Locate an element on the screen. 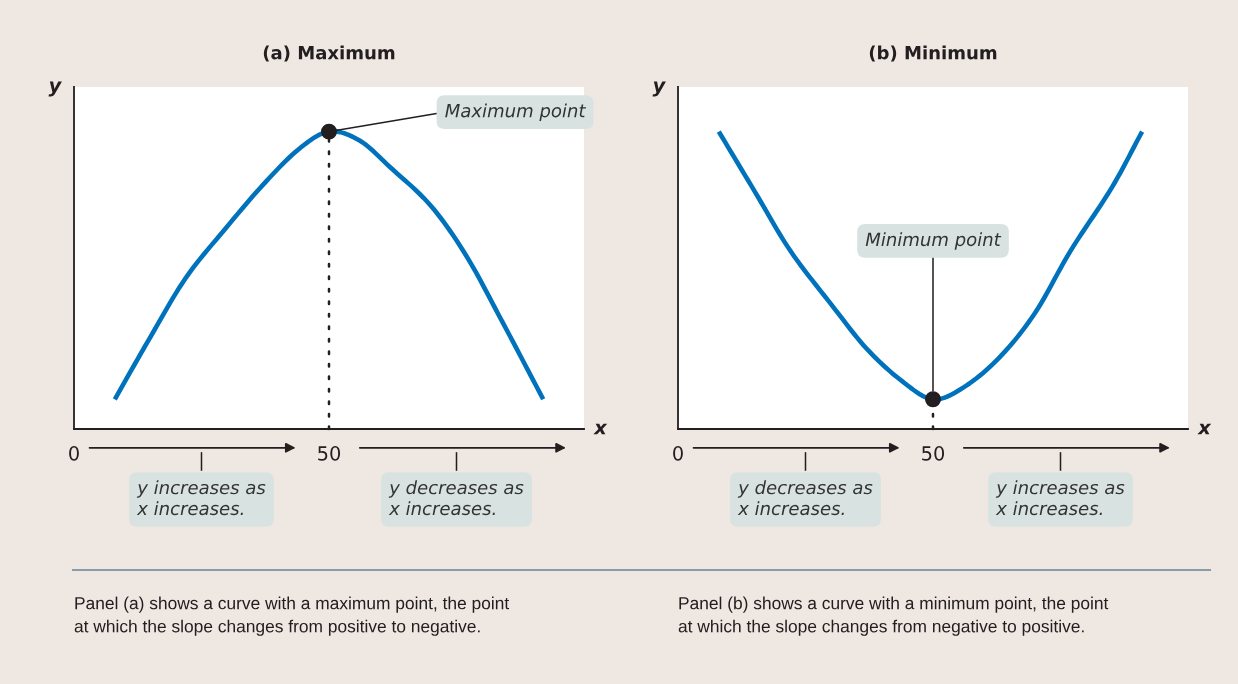  text: Panel (b) shows a curve with a minimum point, the point at which the slope changes from negative to positive. is located at coordinates (893, 616).